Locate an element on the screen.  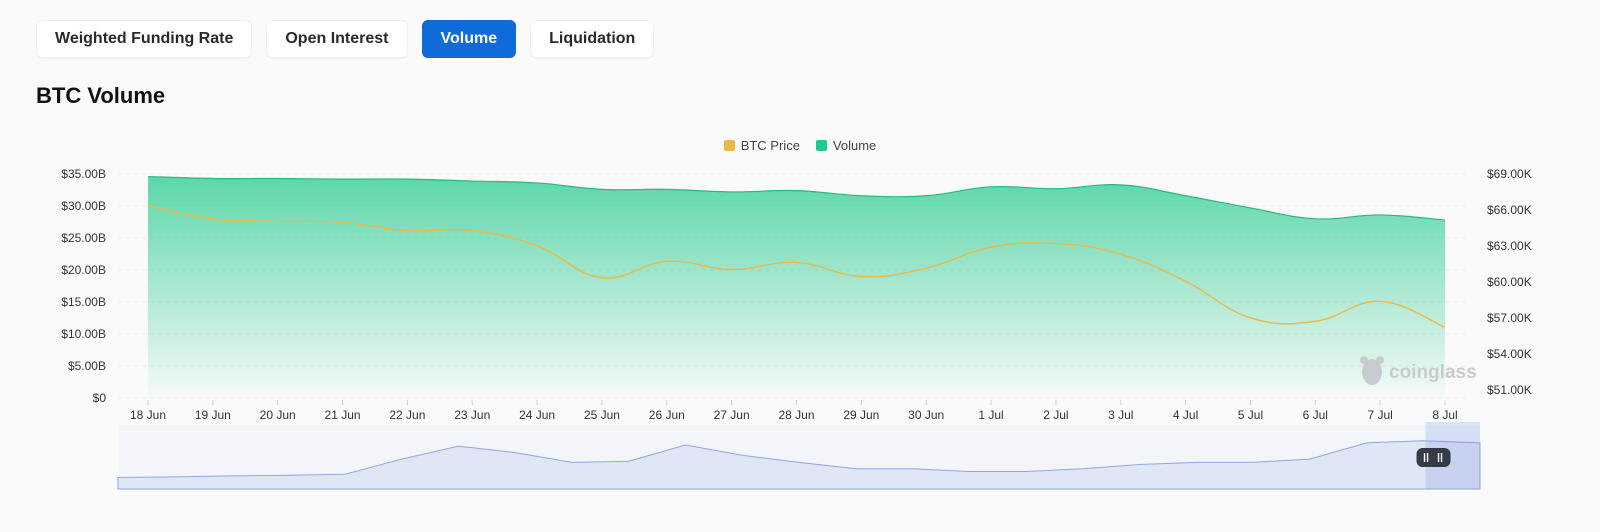
y-right-tick-label: $66.00K is located at coordinates (1509, 210).